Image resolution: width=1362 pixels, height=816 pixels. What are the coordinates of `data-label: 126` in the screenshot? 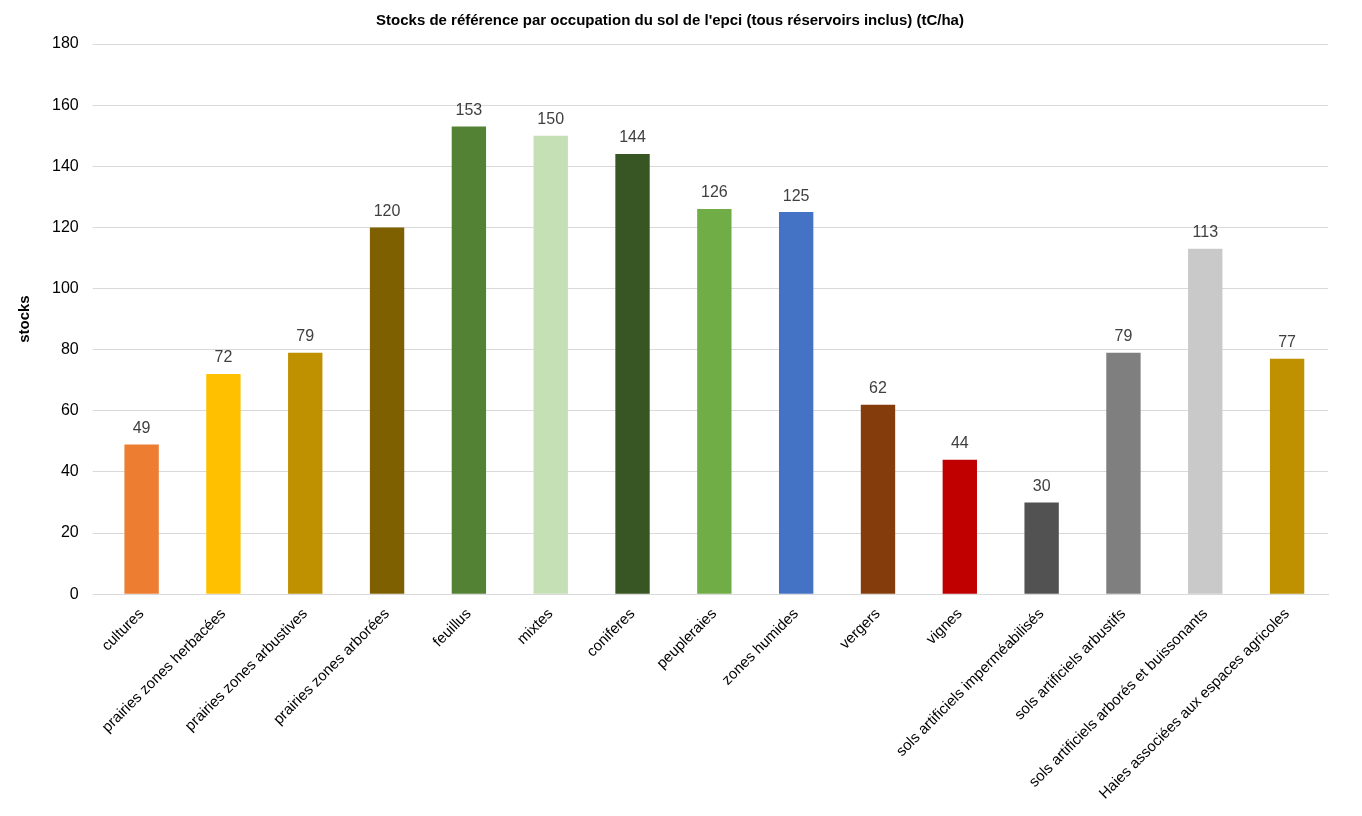 It's located at (714, 192).